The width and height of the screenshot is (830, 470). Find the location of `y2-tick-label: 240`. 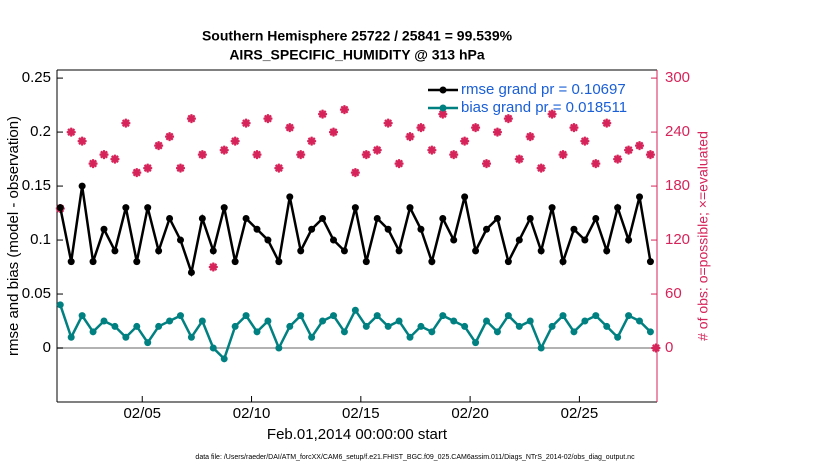

y2-tick-label: 240 is located at coordinates (677, 131).